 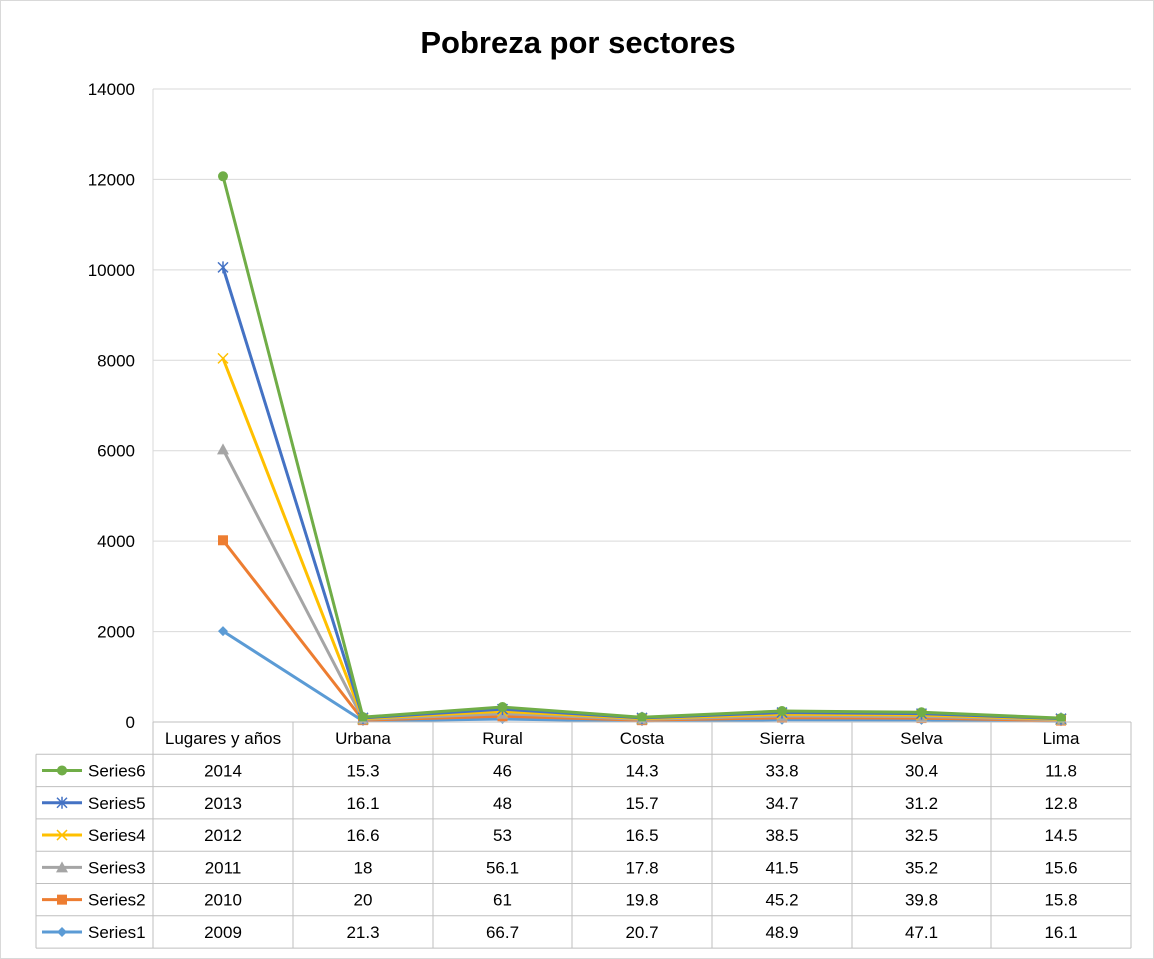 What do you see at coordinates (223, 770) in the screenshot?
I see `table-cell: 2014` at bounding box center [223, 770].